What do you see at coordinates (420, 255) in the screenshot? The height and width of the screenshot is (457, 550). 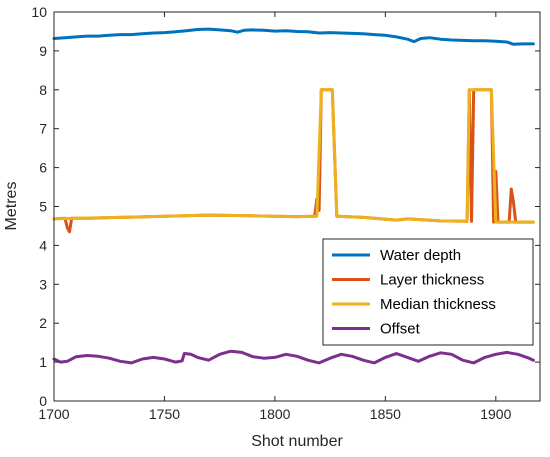 I see `legend-label: Water depth` at bounding box center [420, 255].